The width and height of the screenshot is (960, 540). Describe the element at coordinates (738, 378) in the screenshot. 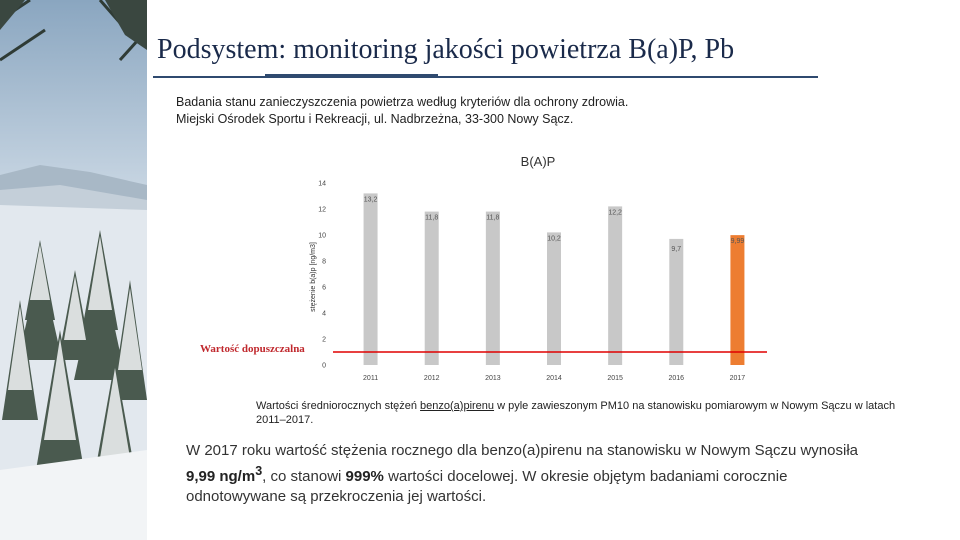

I see `x-tick-label: 2017` at that location.